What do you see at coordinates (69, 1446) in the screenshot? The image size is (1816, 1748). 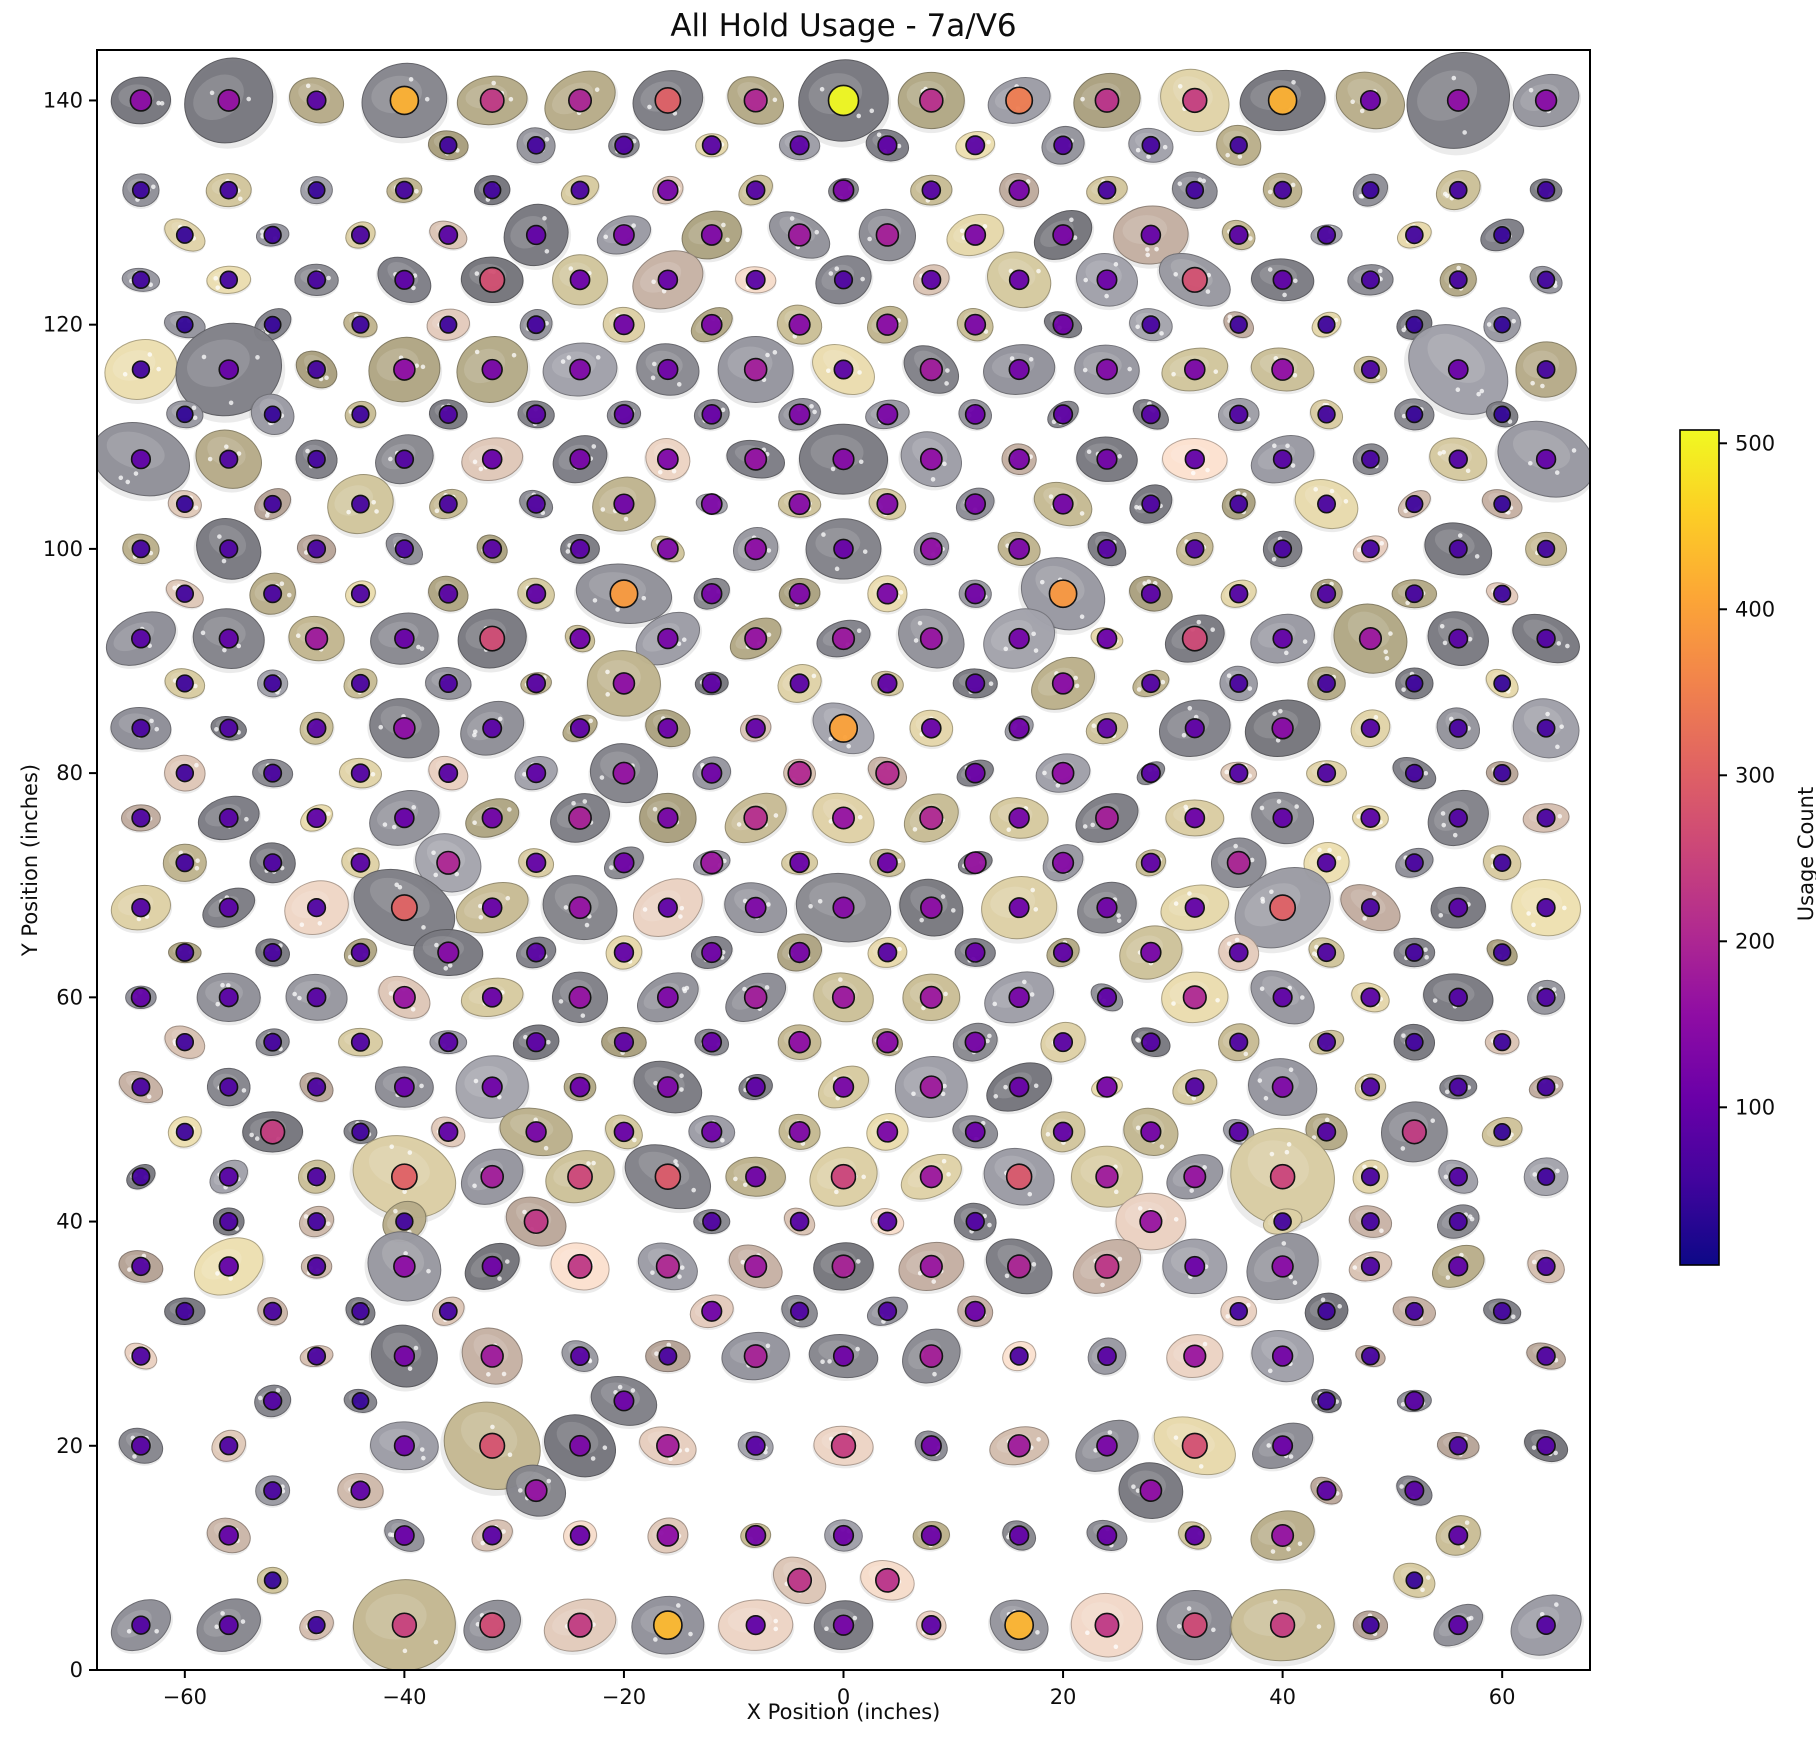 I see `y-tick-label: 20` at bounding box center [69, 1446].